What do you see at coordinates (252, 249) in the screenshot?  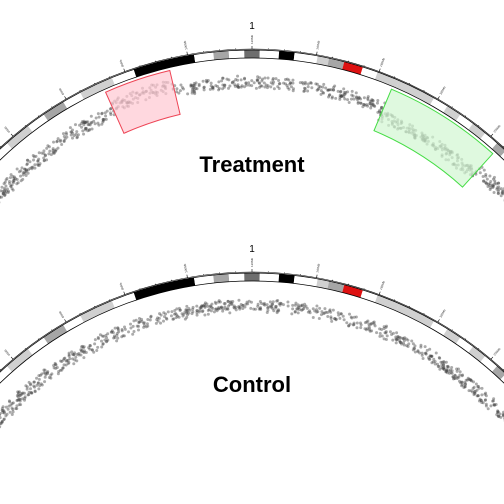 I see `control-chromosome-label: 1` at bounding box center [252, 249].